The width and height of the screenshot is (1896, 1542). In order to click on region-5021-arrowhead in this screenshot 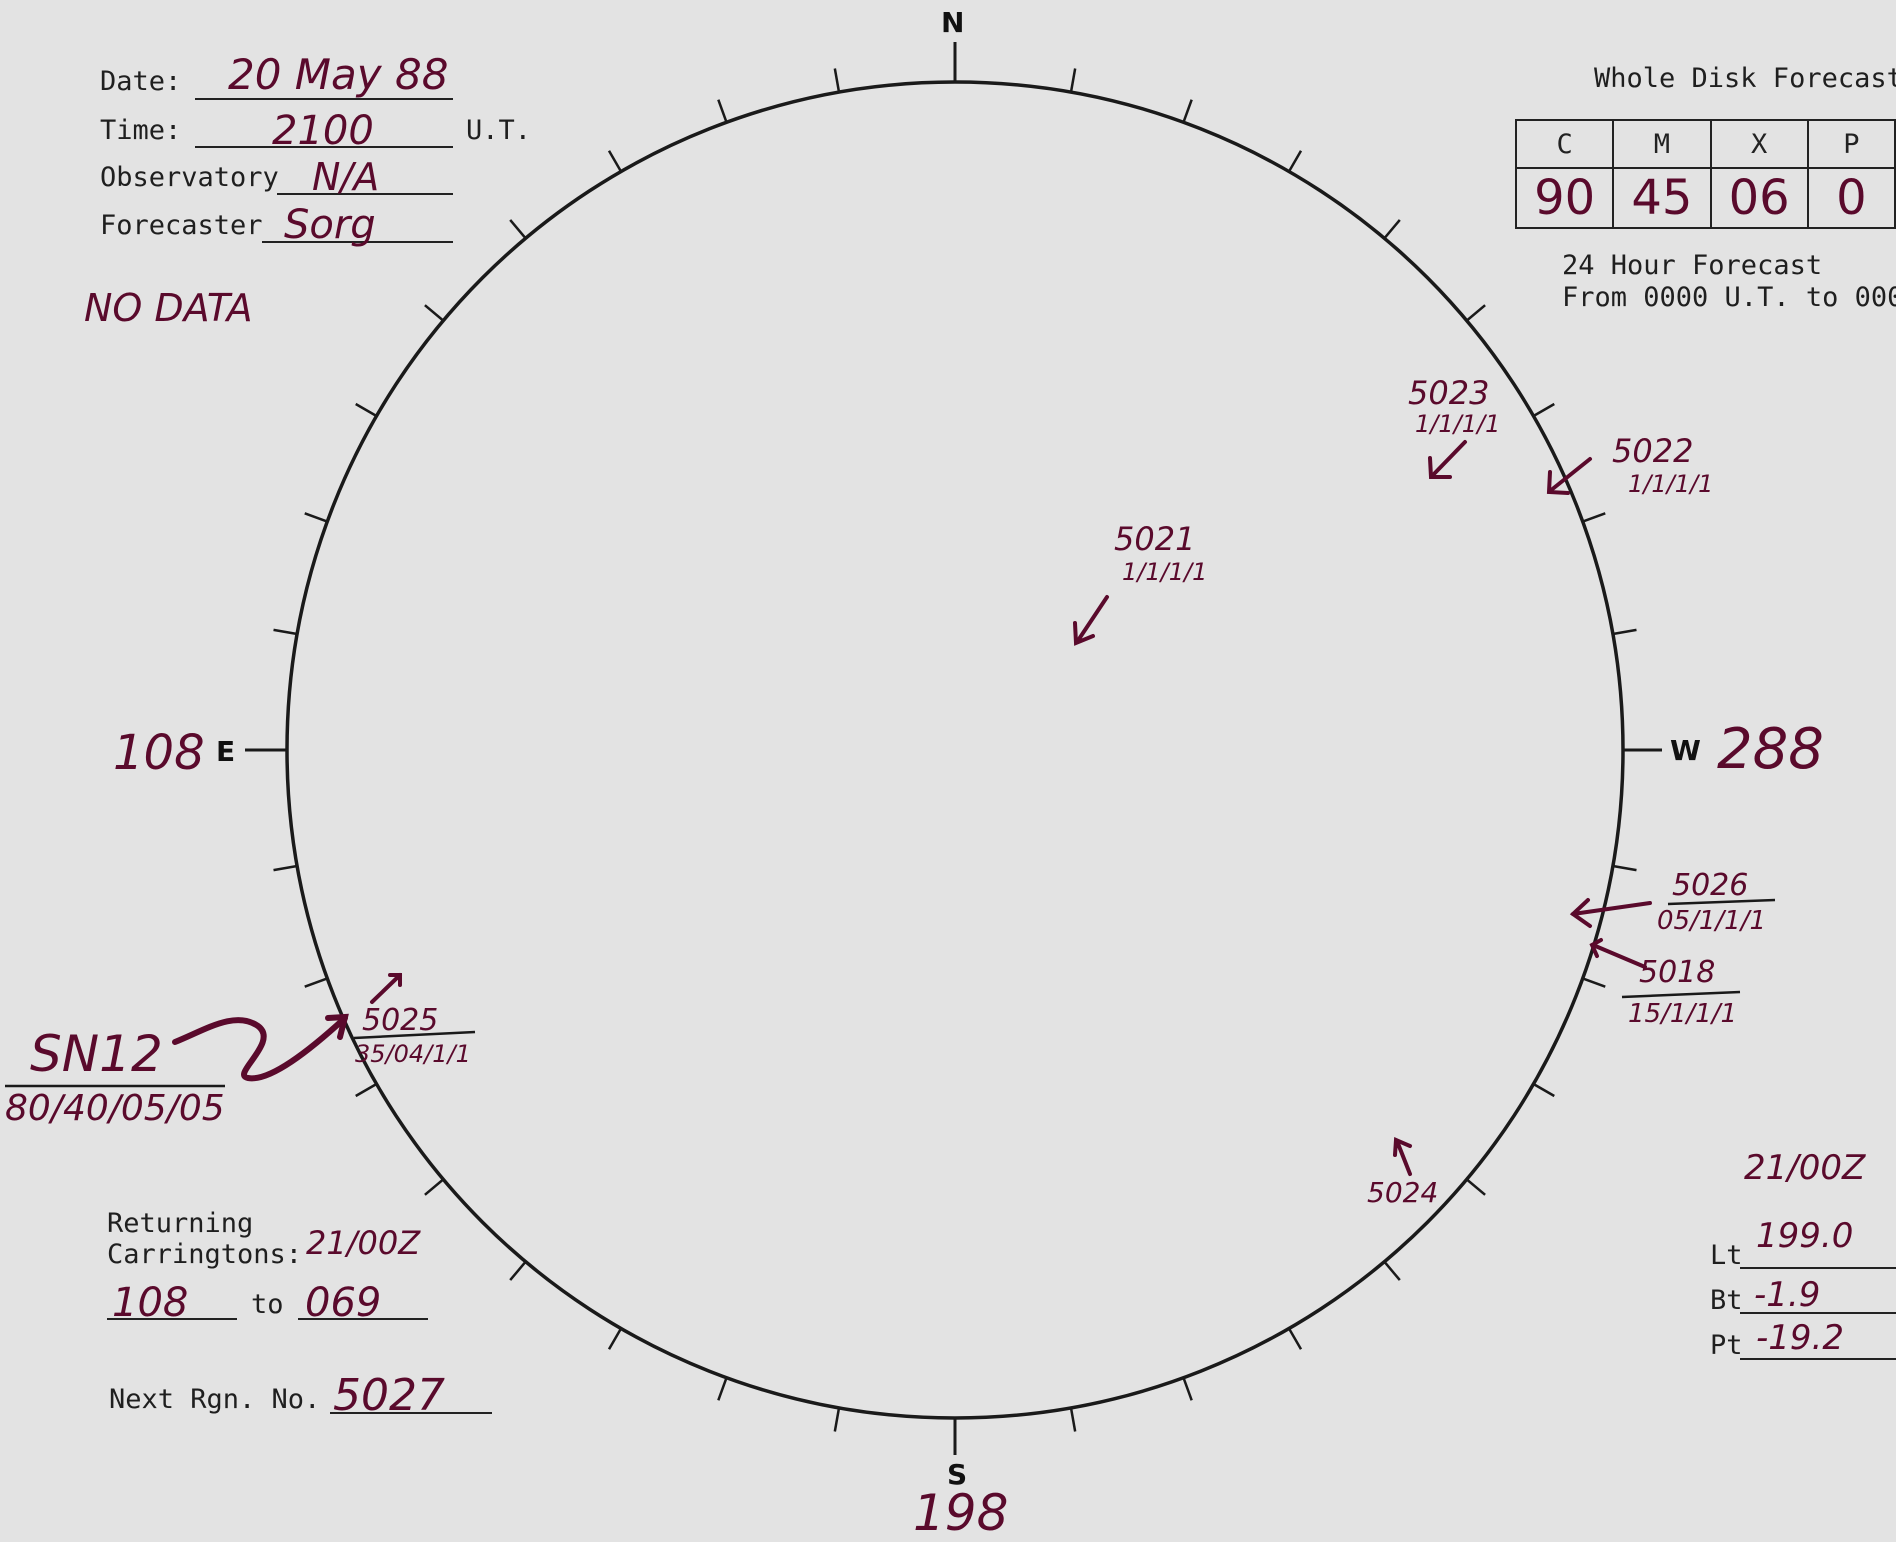, I will do `click(1084, 633)`.